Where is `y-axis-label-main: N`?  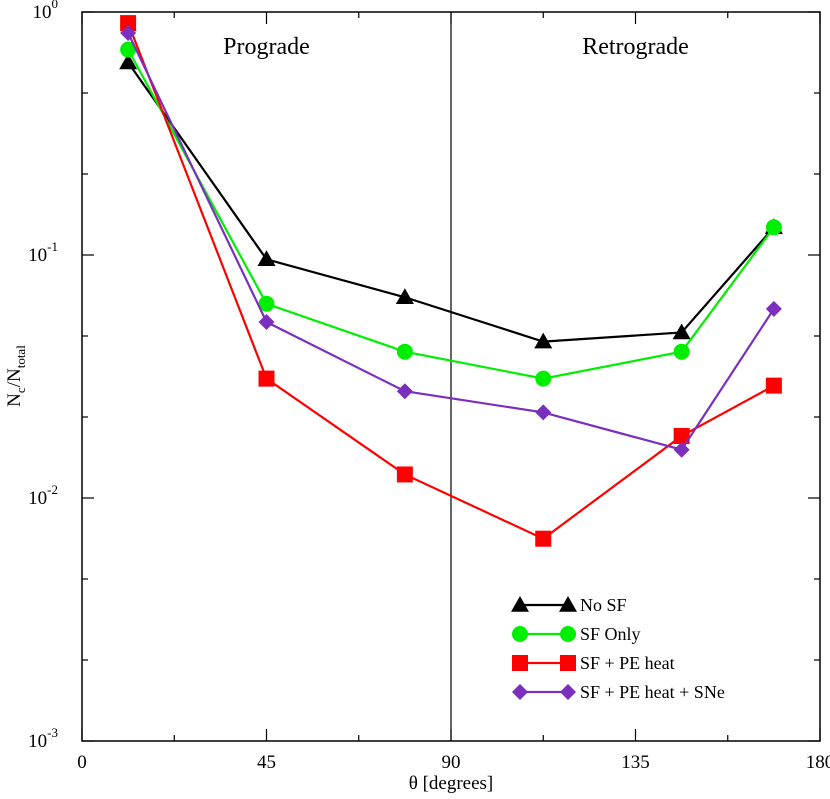 y-axis-label-main: N is located at coordinates (14, 400).